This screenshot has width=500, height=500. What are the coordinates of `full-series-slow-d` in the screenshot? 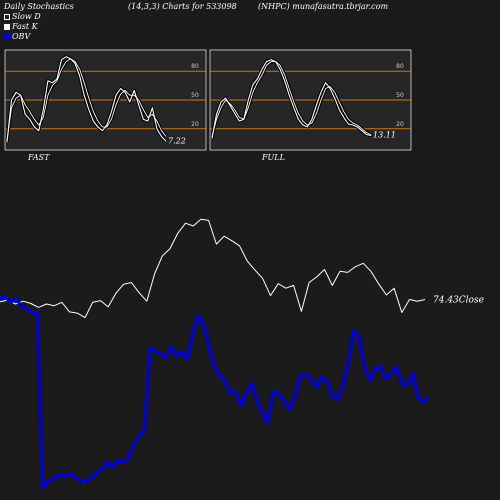 It's located at (291, 99).